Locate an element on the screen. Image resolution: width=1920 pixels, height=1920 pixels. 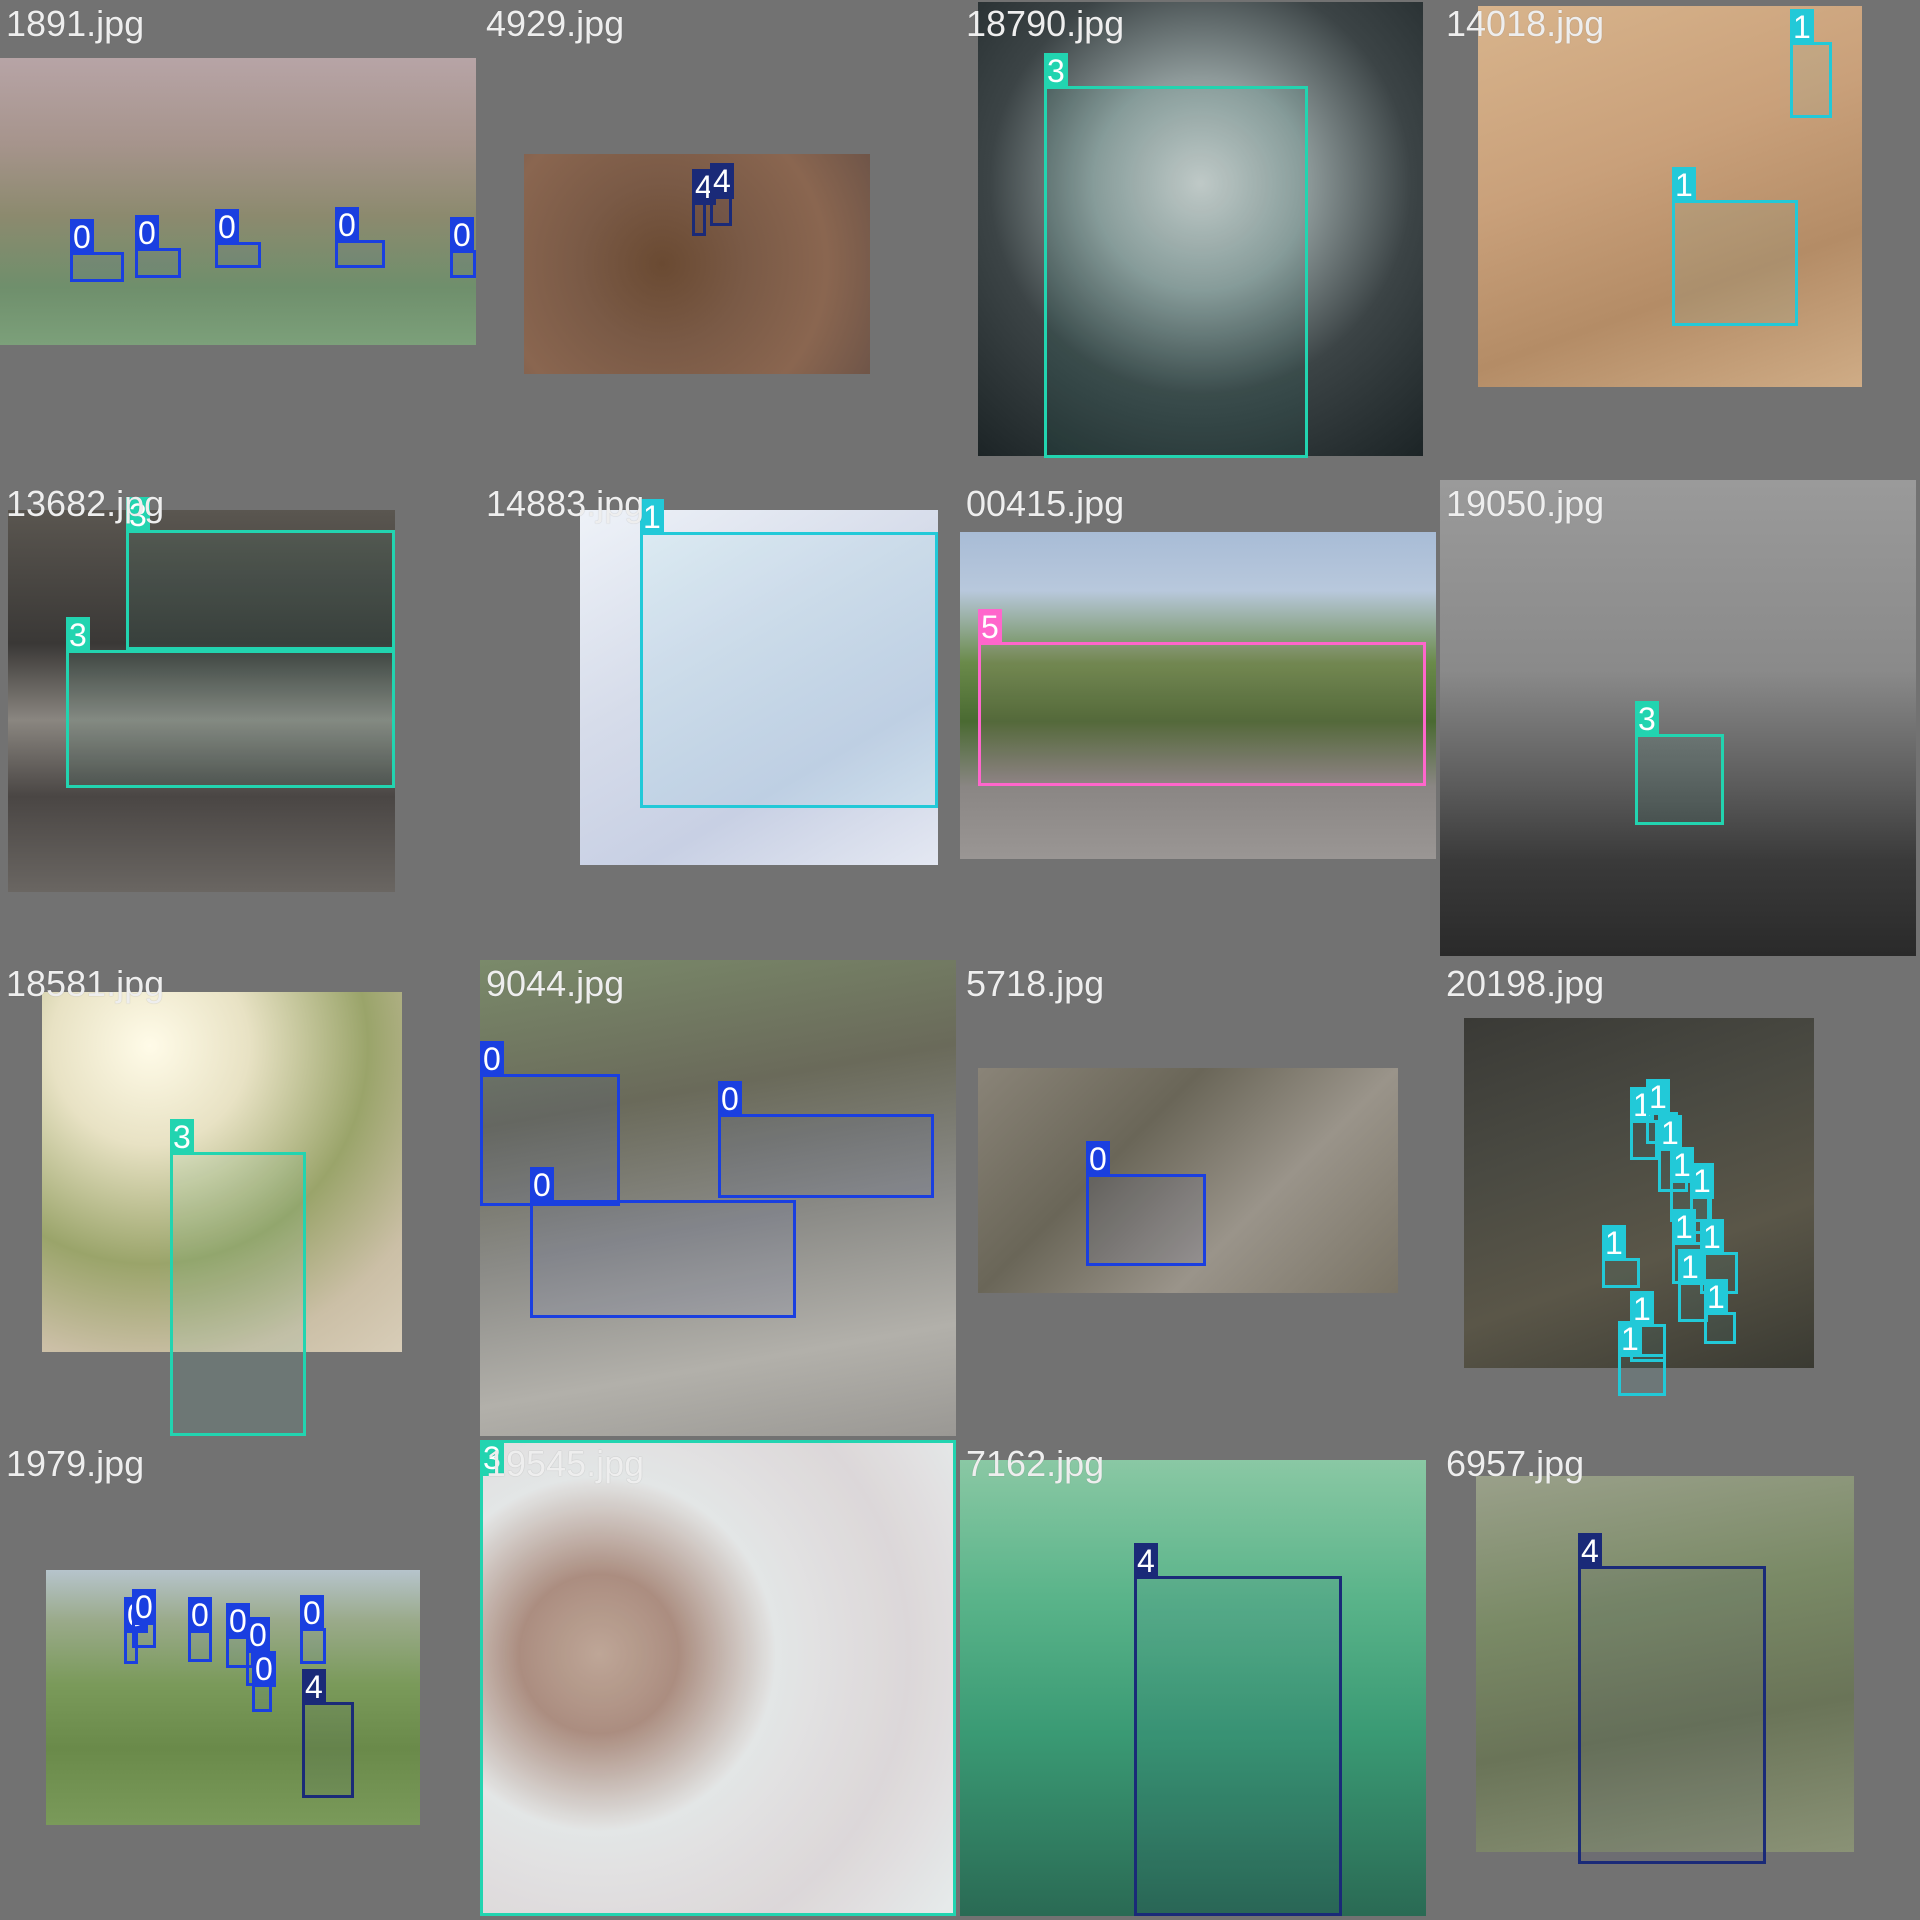
mosaic-tile: 19545.jpg 3 is located at coordinates (718, 1678).